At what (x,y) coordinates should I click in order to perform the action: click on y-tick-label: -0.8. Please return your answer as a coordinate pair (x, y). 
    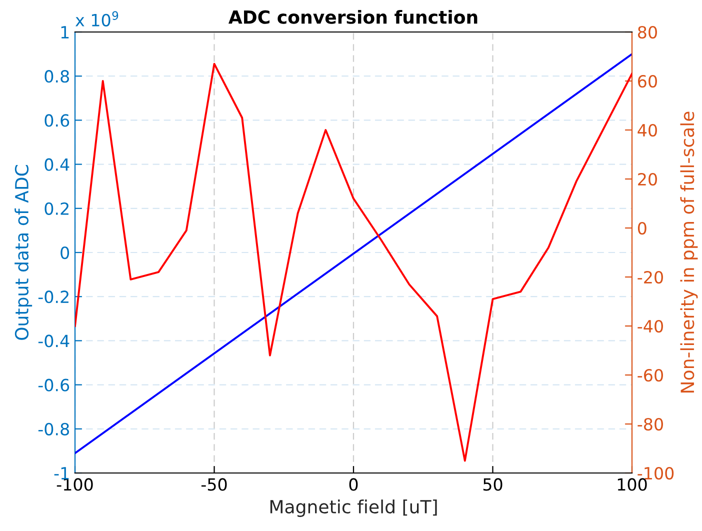
    Looking at the image, I should click on (53, 429).